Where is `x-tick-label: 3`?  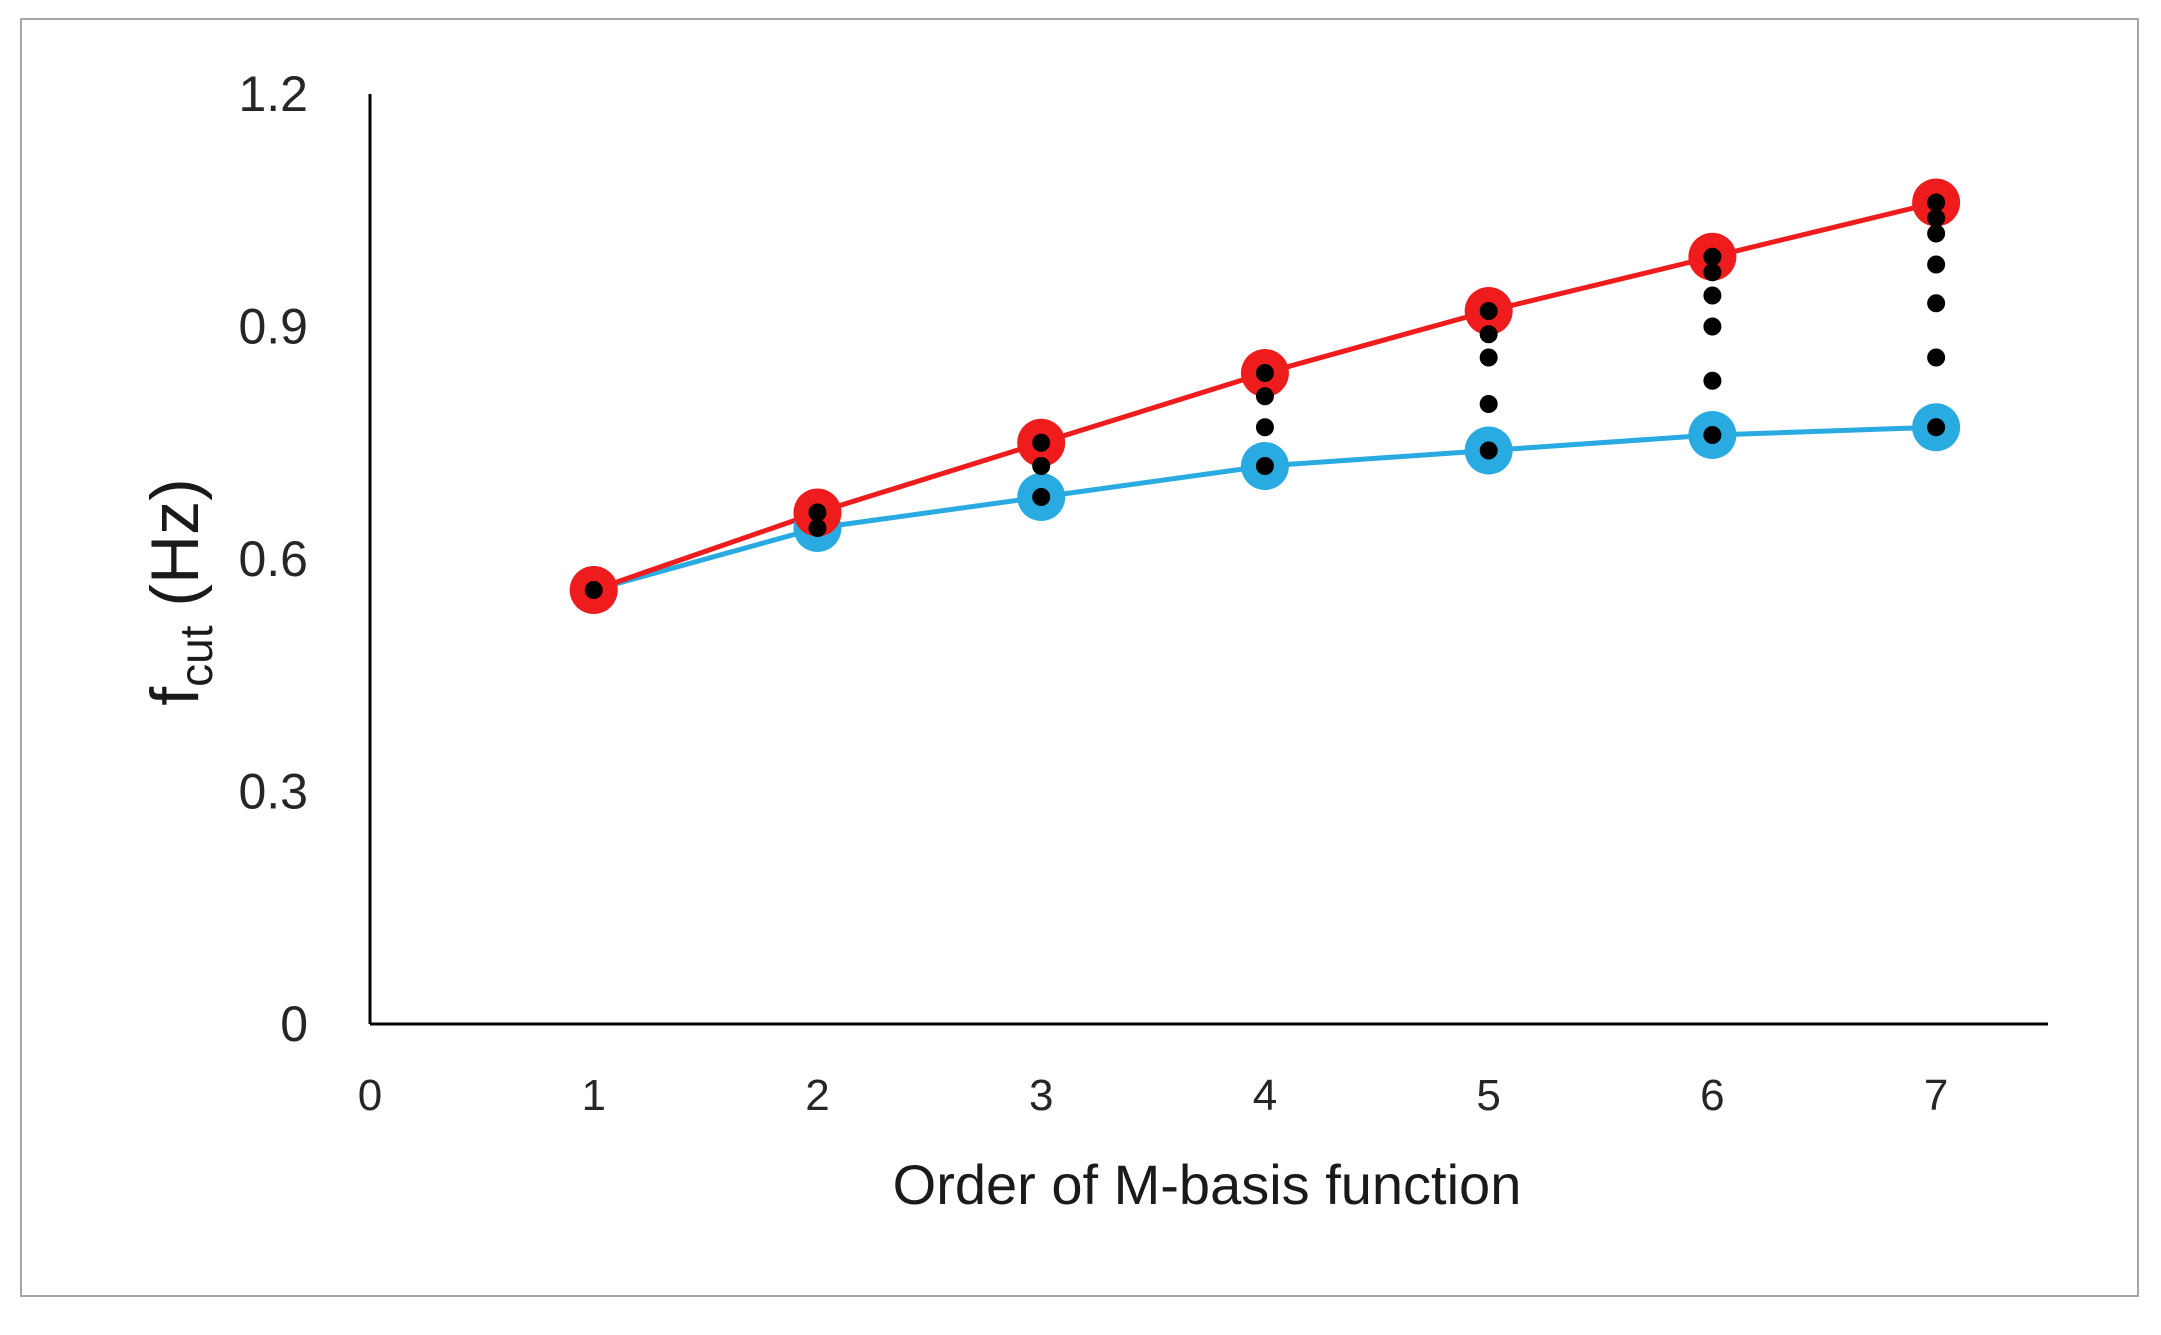
x-tick-label: 3 is located at coordinates (1041, 1095).